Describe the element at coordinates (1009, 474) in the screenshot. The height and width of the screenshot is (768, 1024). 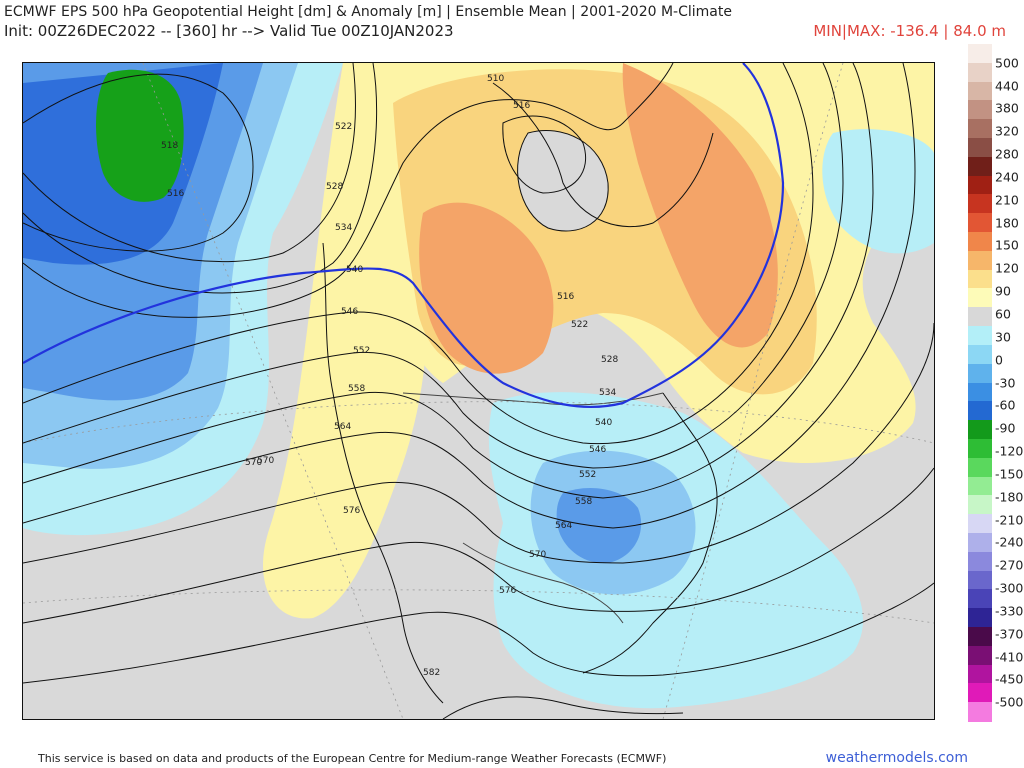
I see `colorbar-tick-label: -150` at that location.